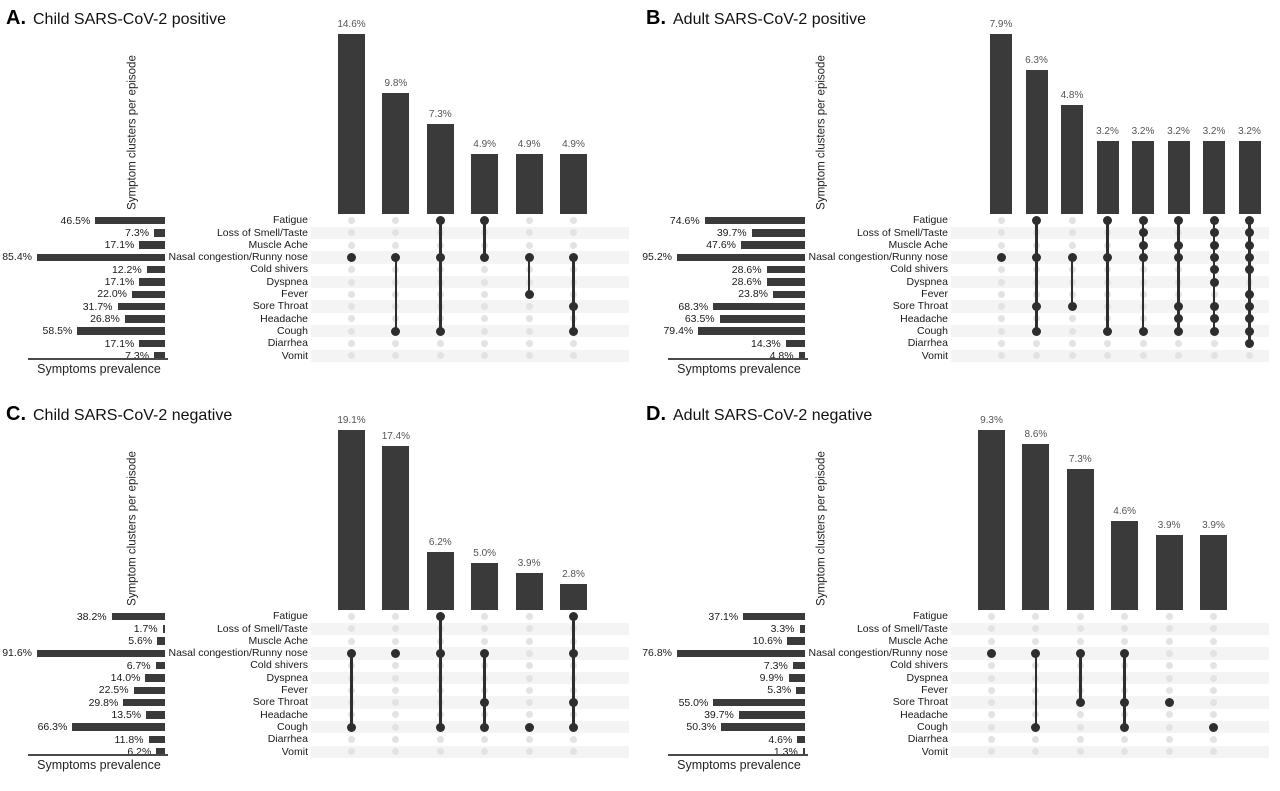 The height and width of the screenshot is (791, 1280). What do you see at coordinates (1125, 511) in the screenshot?
I see `cluster-bar-label: 4.6%` at bounding box center [1125, 511].